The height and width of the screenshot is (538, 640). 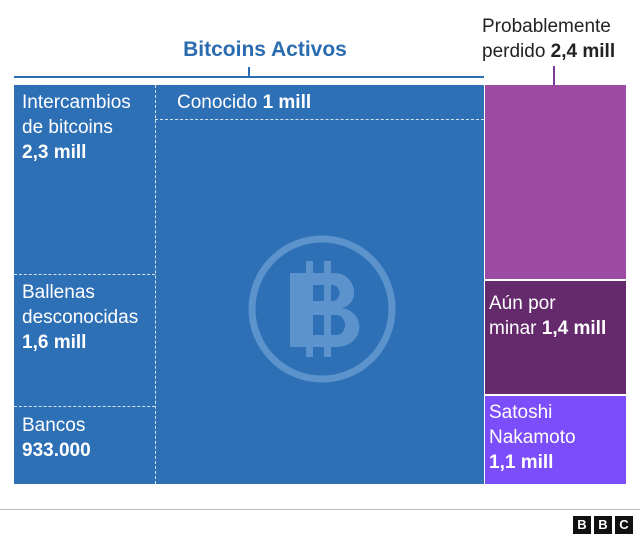 What do you see at coordinates (54, 425) in the screenshot?
I see `banks-line1: Bancos` at bounding box center [54, 425].